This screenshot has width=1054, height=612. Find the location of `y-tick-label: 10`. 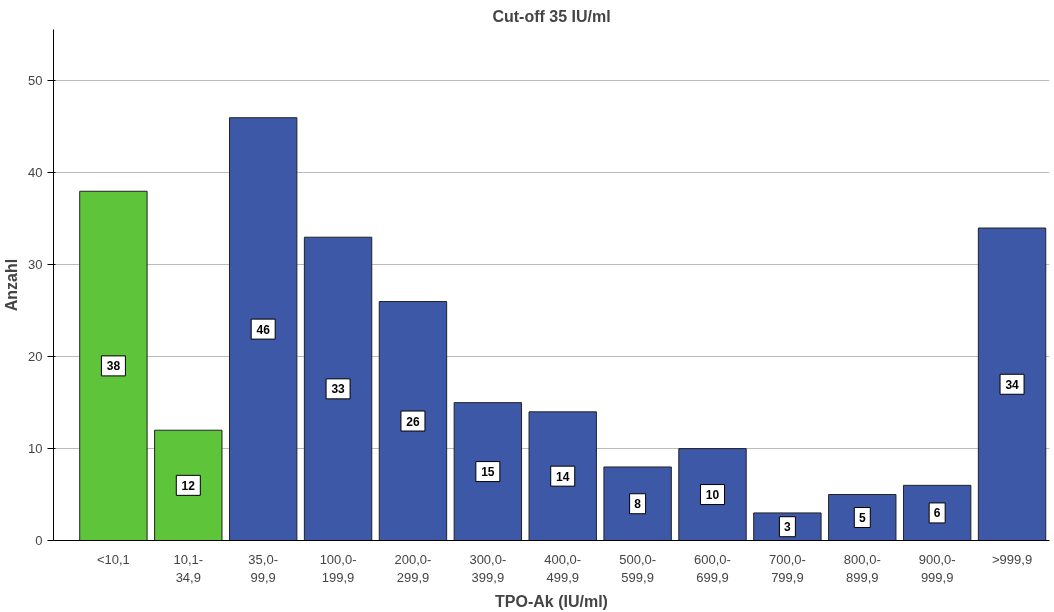

y-tick-label: 10 is located at coordinates (35, 449).